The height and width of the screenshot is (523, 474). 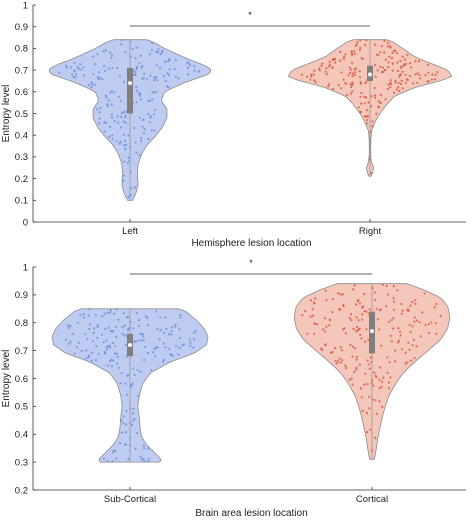 What do you see at coordinates (130, 90) in the screenshot?
I see `iqr-box` at bounding box center [130, 90].